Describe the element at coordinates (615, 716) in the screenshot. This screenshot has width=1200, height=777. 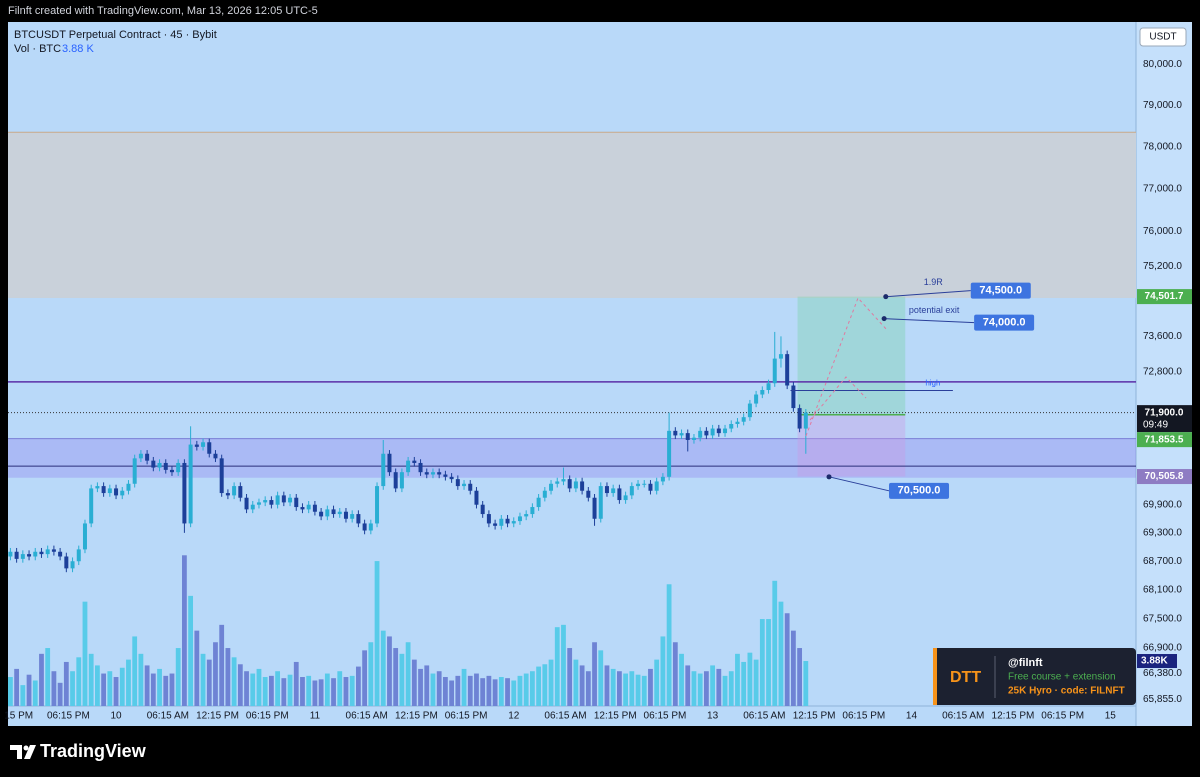
I see `x-tick-label: 12:15 PM` at that location.